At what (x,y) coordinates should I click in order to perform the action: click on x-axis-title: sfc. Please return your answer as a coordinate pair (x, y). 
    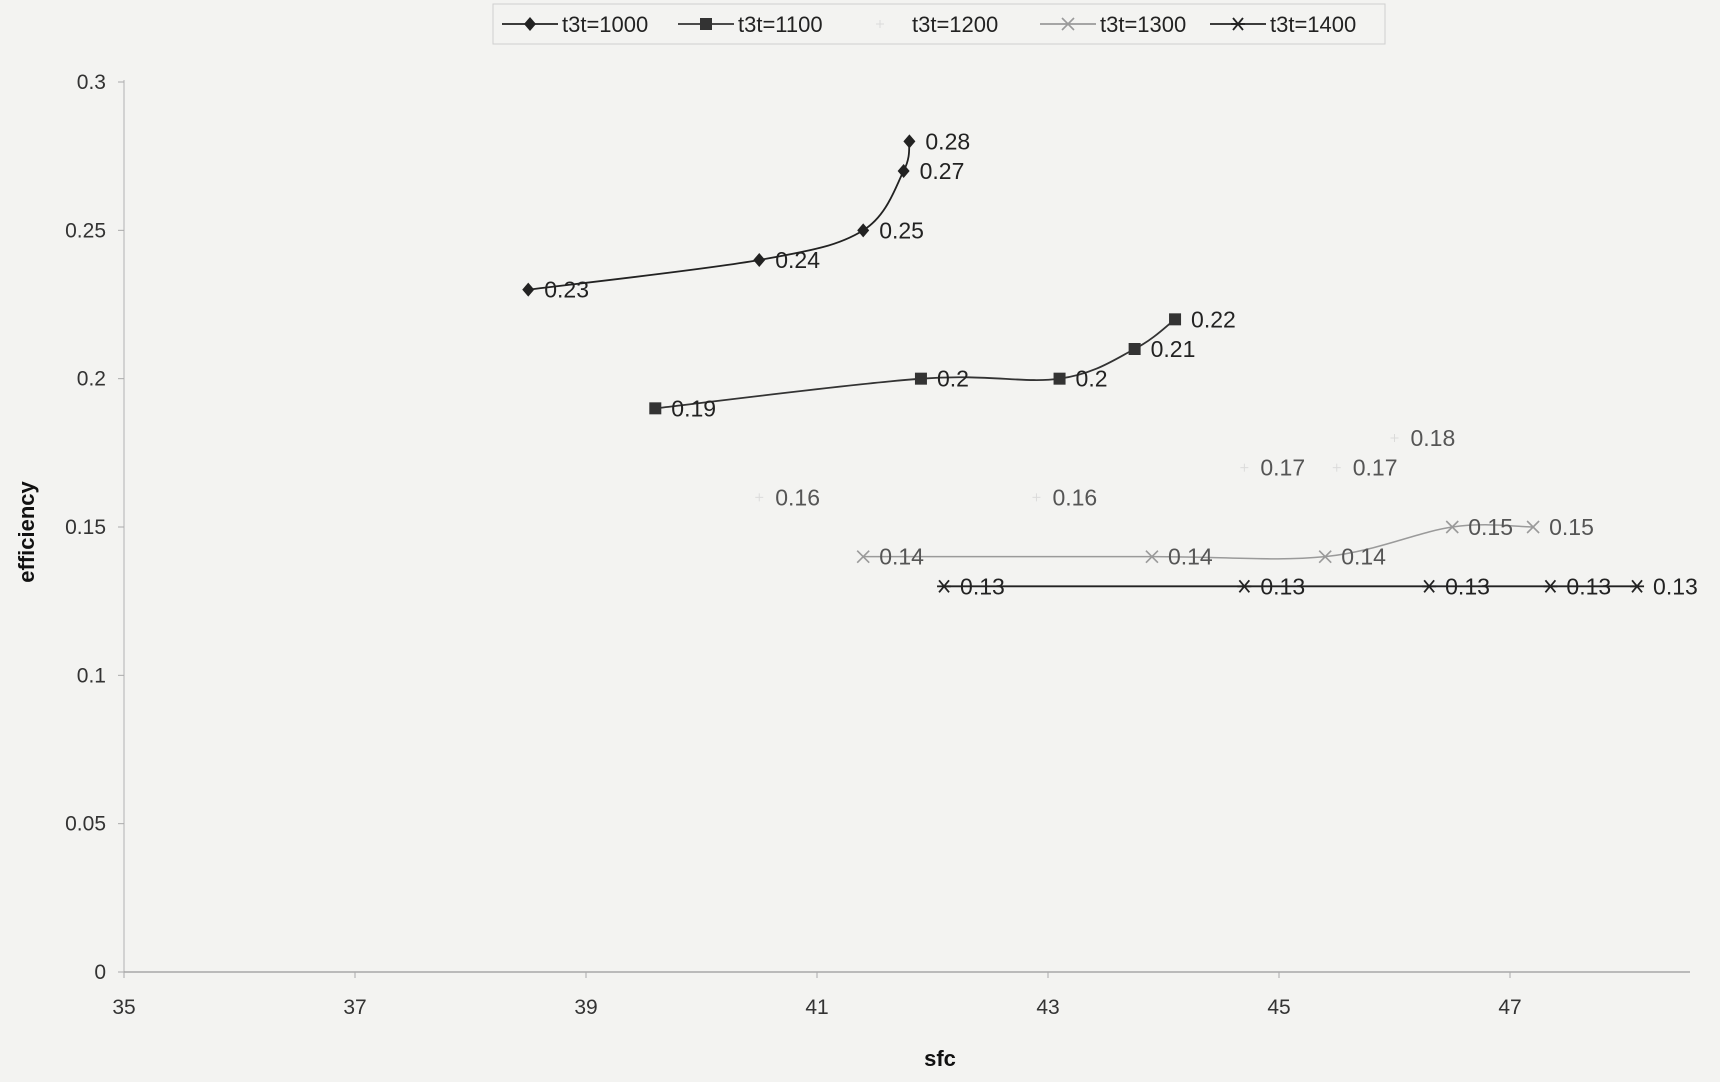
    Looking at the image, I should click on (940, 1058).